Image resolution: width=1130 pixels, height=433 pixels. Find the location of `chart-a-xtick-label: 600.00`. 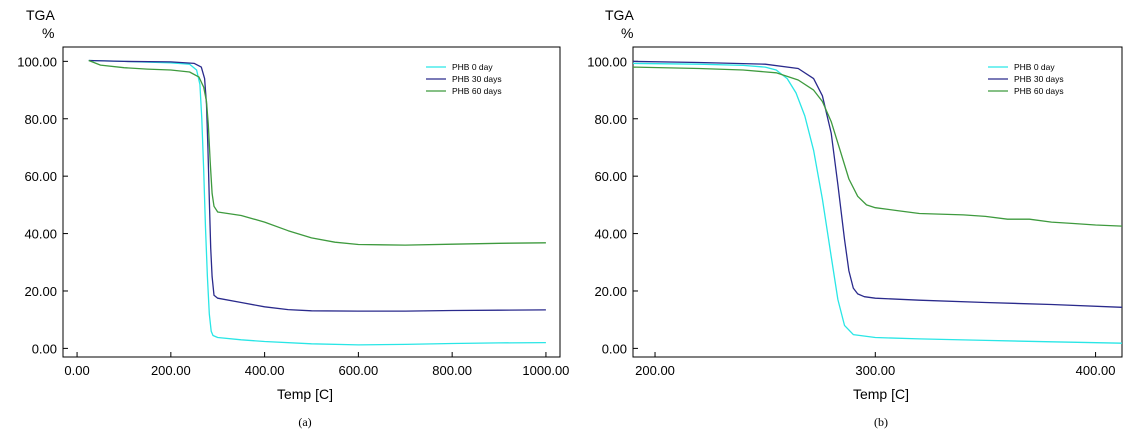

chart-a-xtick-label: 600.00 is located at coordinates (359, 370).